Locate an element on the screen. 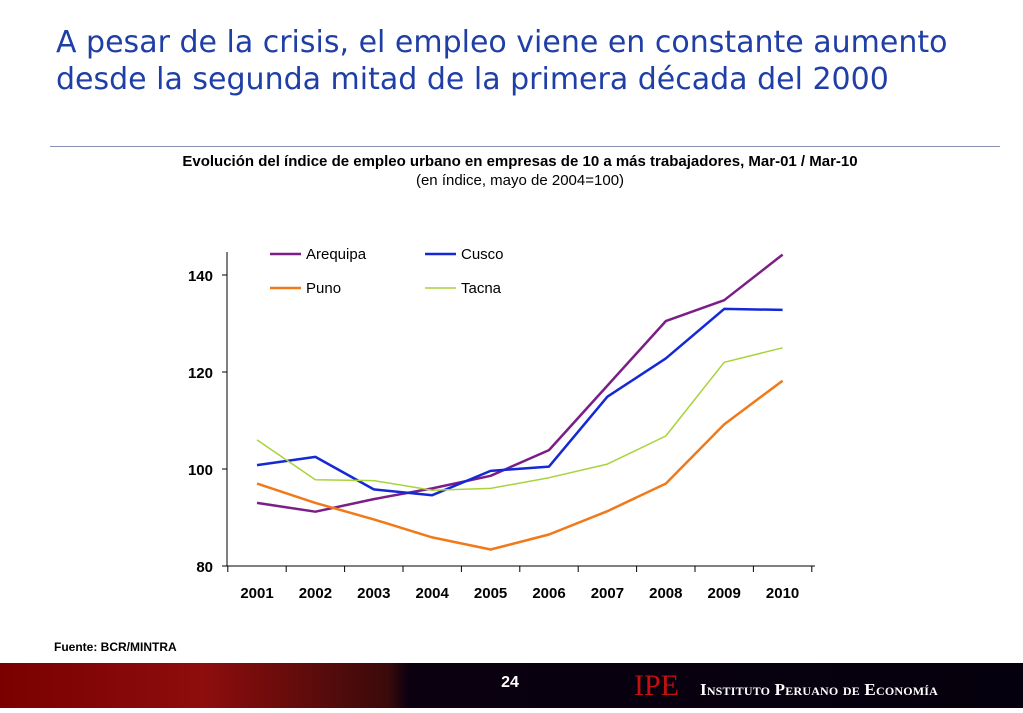 The width and height of the screenshot is (1023, 713). x-tick-label: 2004 is located at coordinates (433, 593).